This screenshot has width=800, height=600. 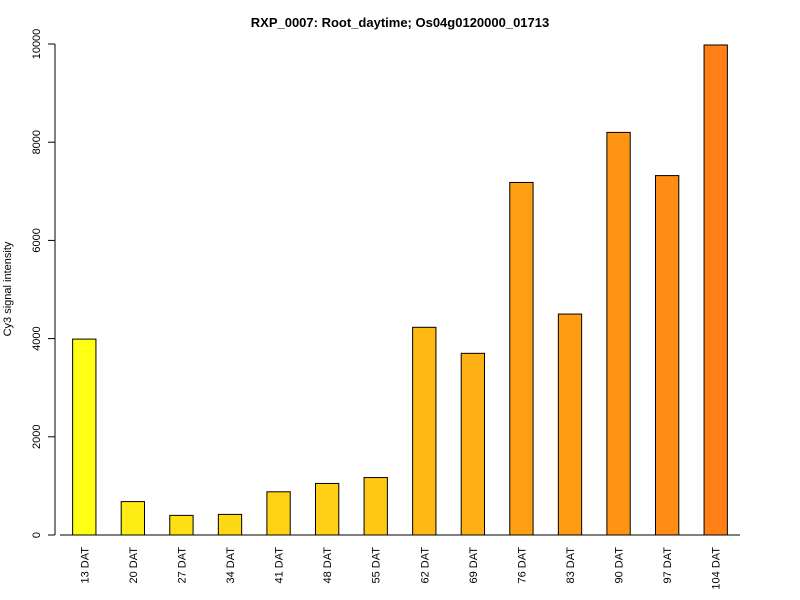 I want to click on x-tick-label: 76 DAT, so click(x=522, y=565).